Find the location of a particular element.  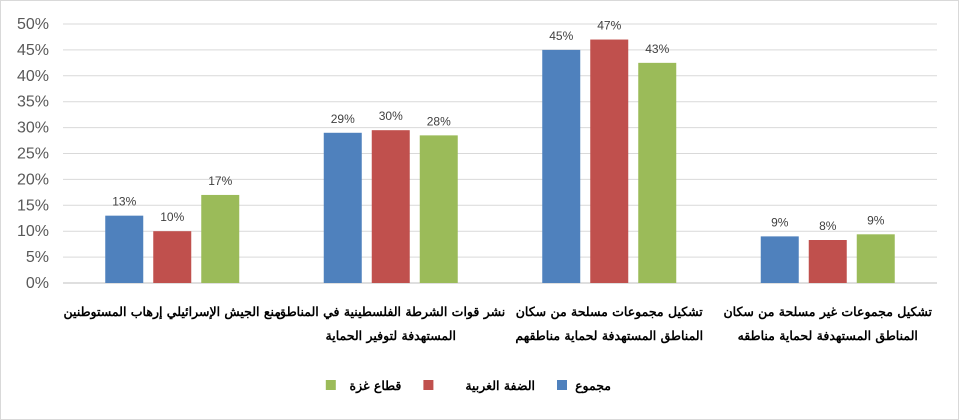

legend-label: قطاع غزة is located at coordinates (376, 386).